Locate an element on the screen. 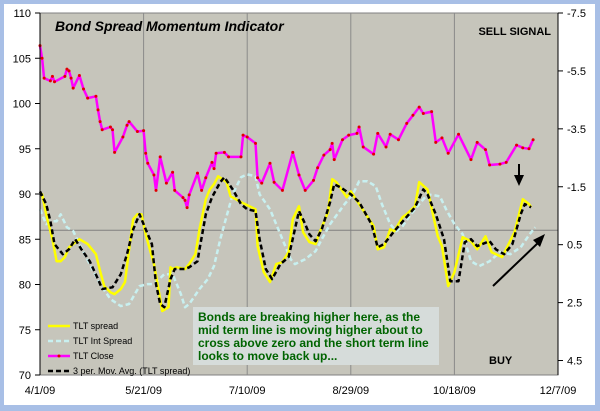  left-tick-label: 110 is located at coordinates (22, 14).